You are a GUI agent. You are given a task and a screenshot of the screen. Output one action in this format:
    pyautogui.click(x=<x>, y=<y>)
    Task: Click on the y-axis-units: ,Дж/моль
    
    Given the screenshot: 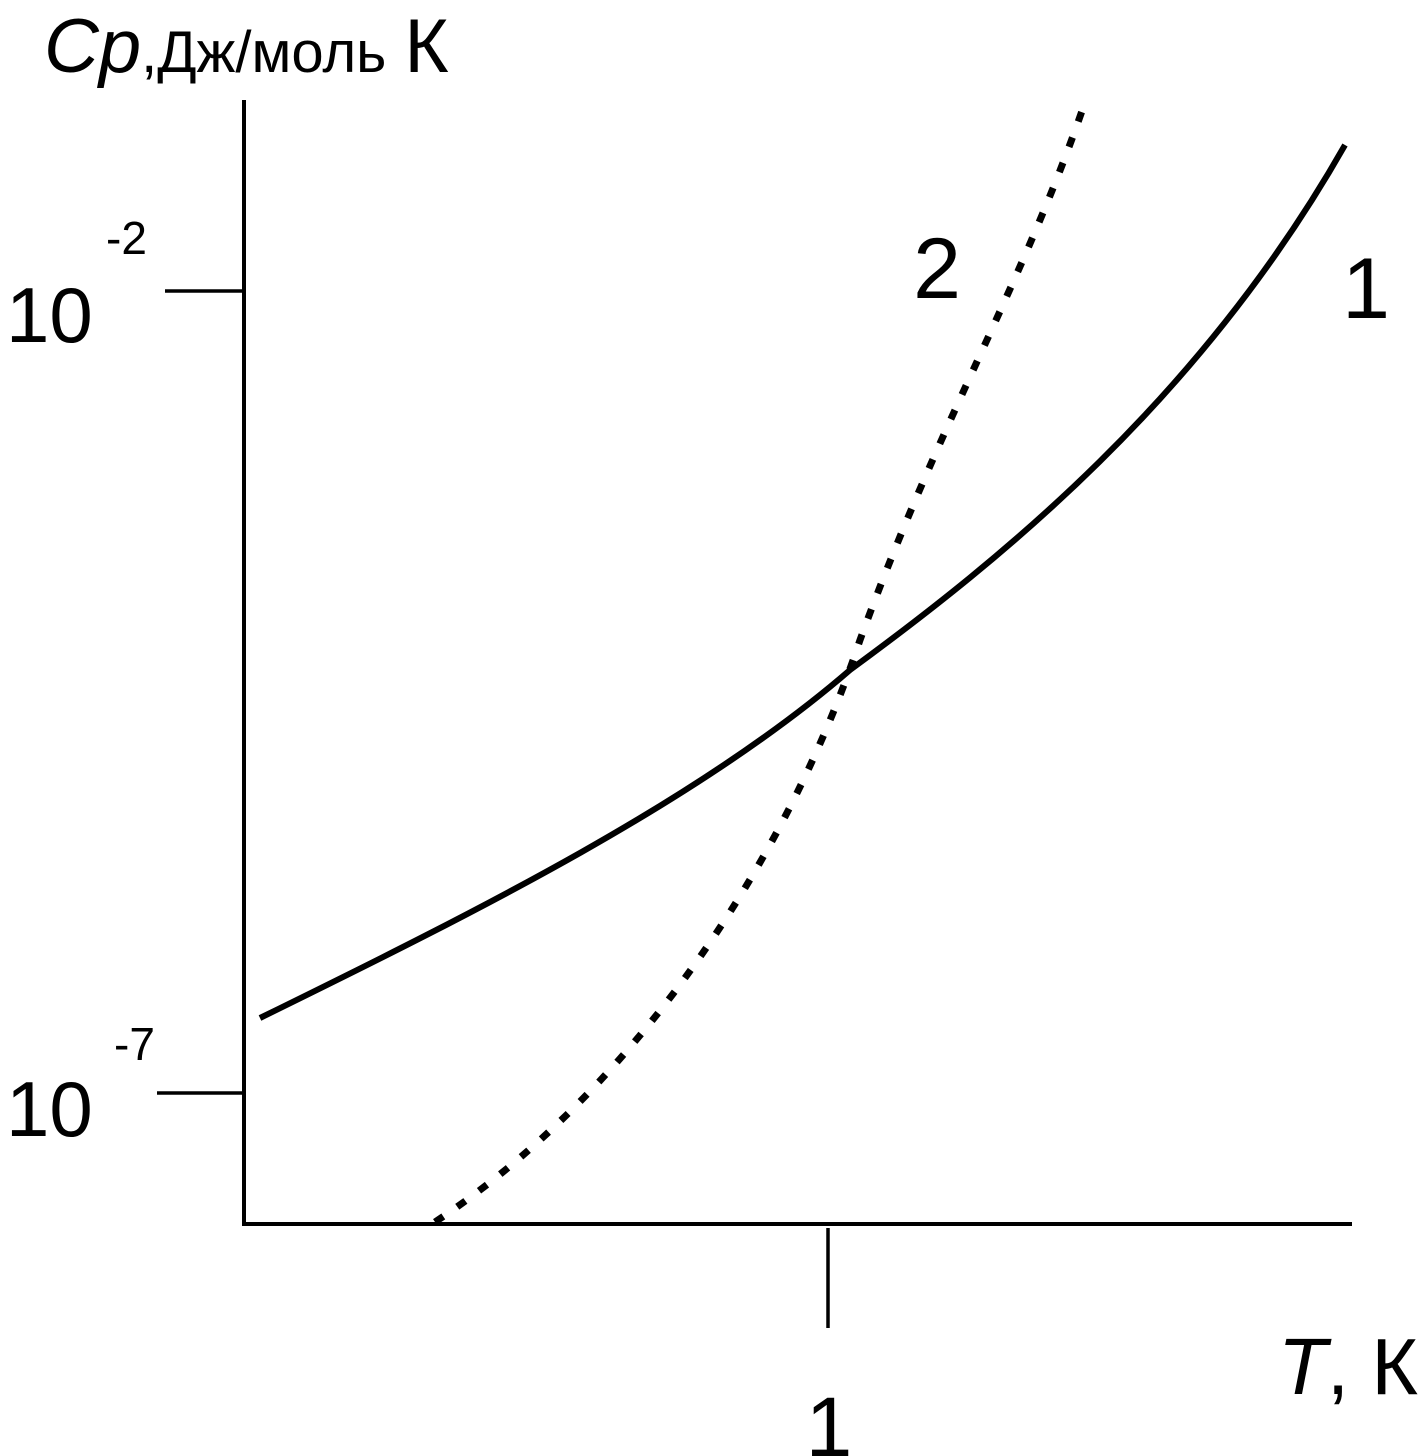 What is the action you would take?
    pyautogui.click(x=263, y=52)
    